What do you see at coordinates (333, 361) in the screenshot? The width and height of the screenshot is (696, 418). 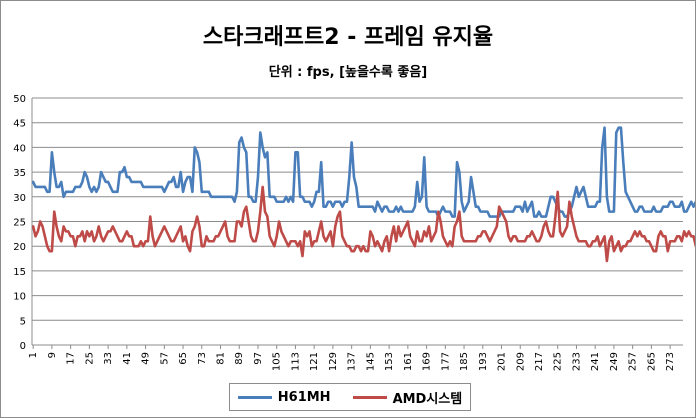 I see `x-tick-label: 129` at bounding box center [333, 361].